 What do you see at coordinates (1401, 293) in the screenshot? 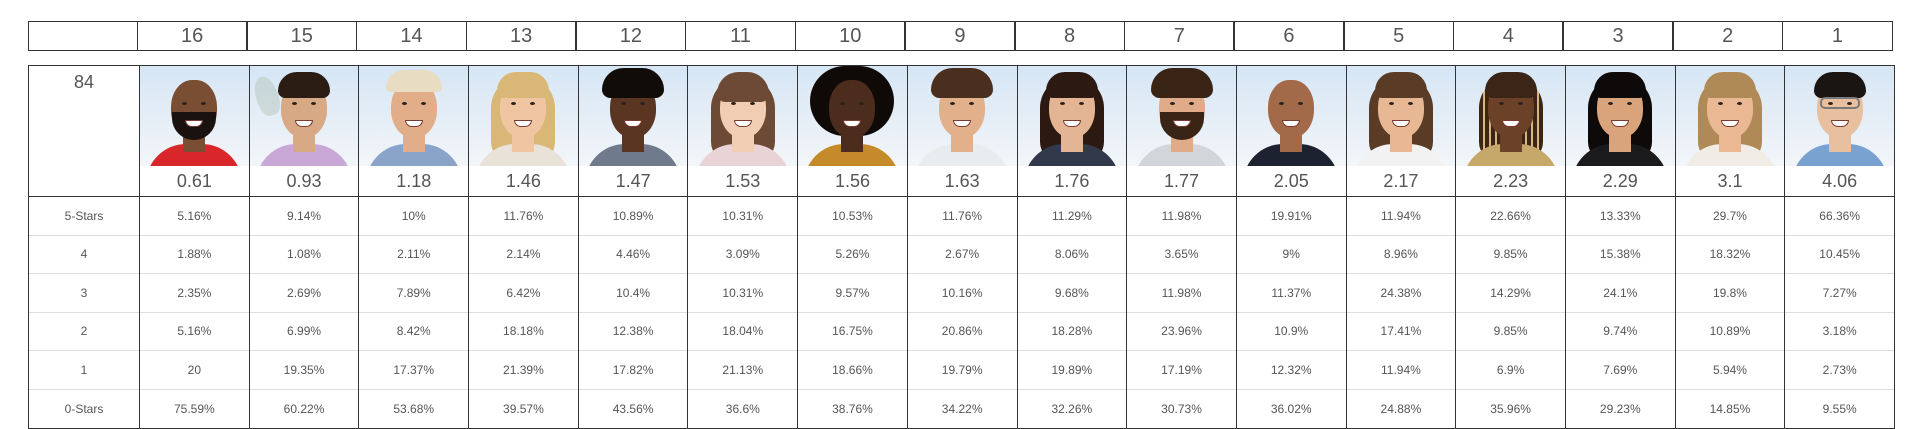
I see `stat-cell-3: 24.38%` at bounding box center [1401, 293].